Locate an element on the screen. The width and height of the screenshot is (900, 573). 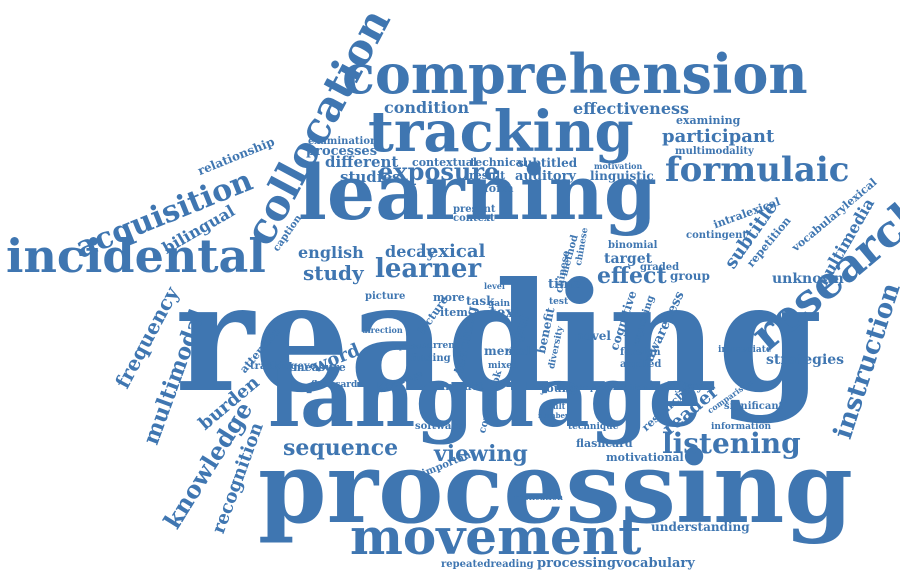
word-movement: movement is located at coordinates (496, 536).